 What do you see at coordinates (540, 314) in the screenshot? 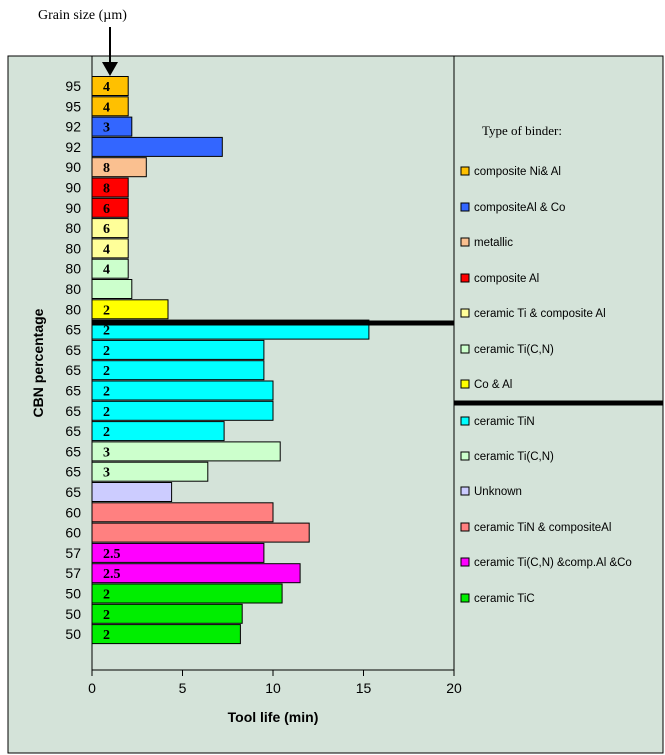
I see `legend-label: ceramic Ti & composite Al` at bounding box center [540, 314].